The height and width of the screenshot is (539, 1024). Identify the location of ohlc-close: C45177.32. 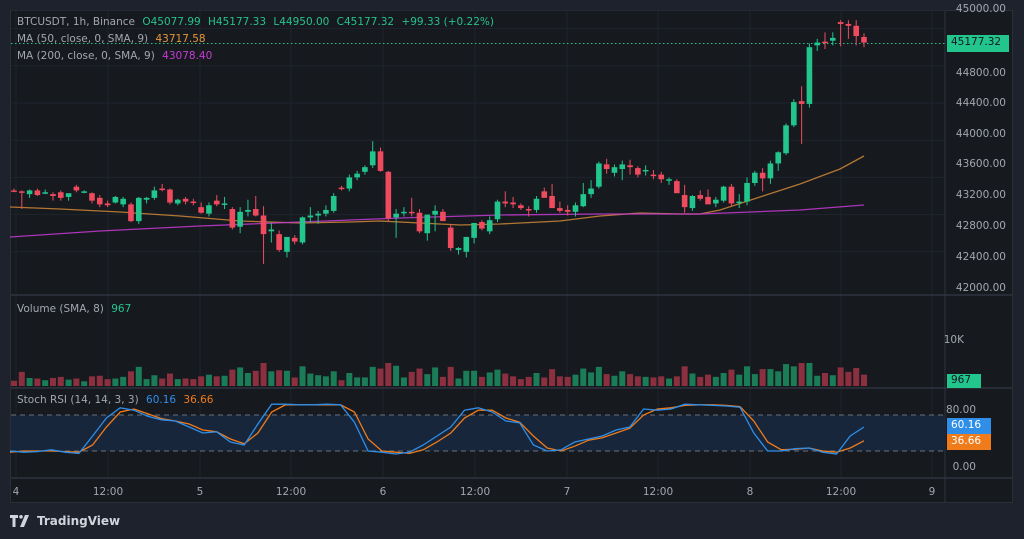
(365, 22).